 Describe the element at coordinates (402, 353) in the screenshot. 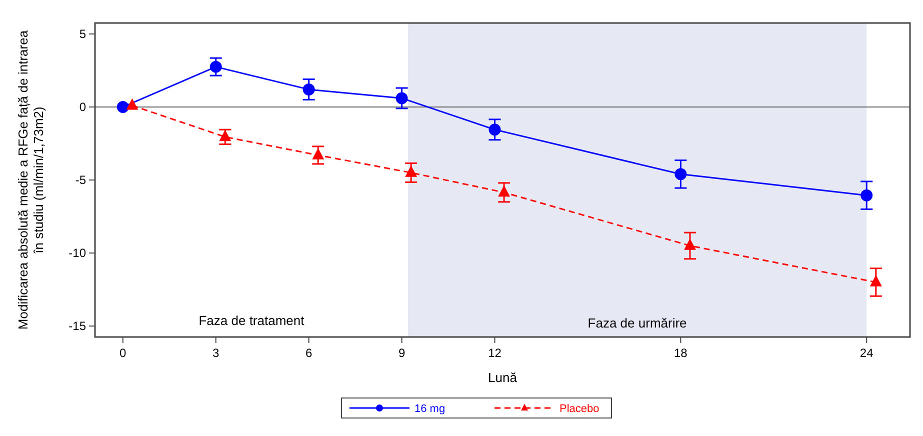

I see `x-tick-label: 9` at that location.